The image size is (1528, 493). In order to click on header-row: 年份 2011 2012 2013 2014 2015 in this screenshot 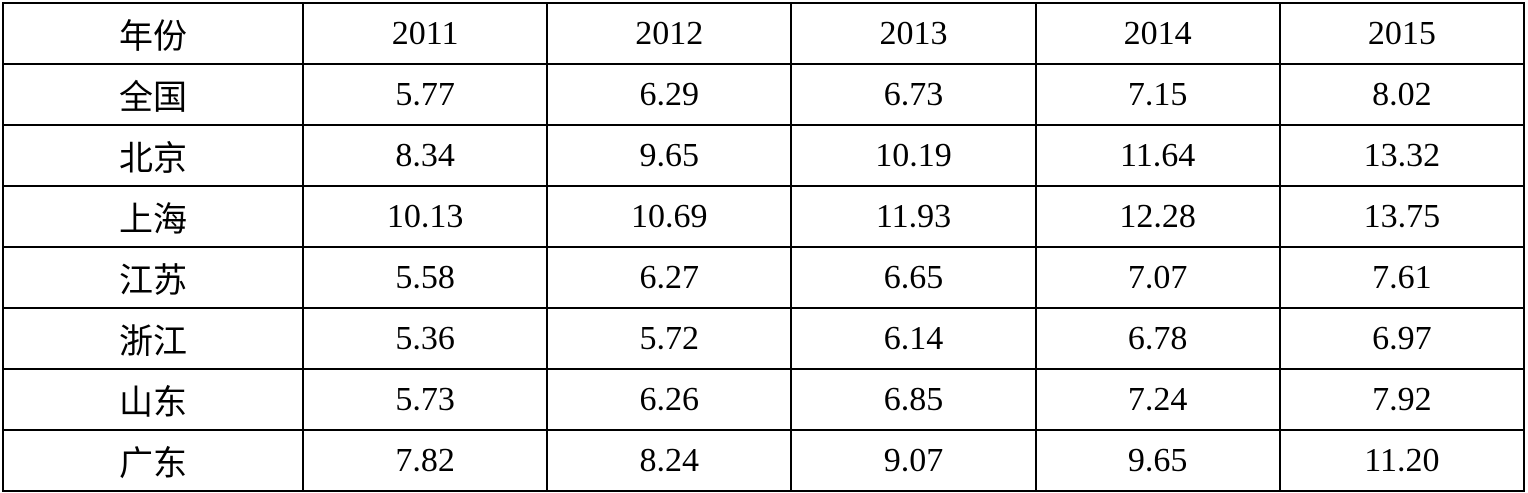, I will do `click(764, 33)`.